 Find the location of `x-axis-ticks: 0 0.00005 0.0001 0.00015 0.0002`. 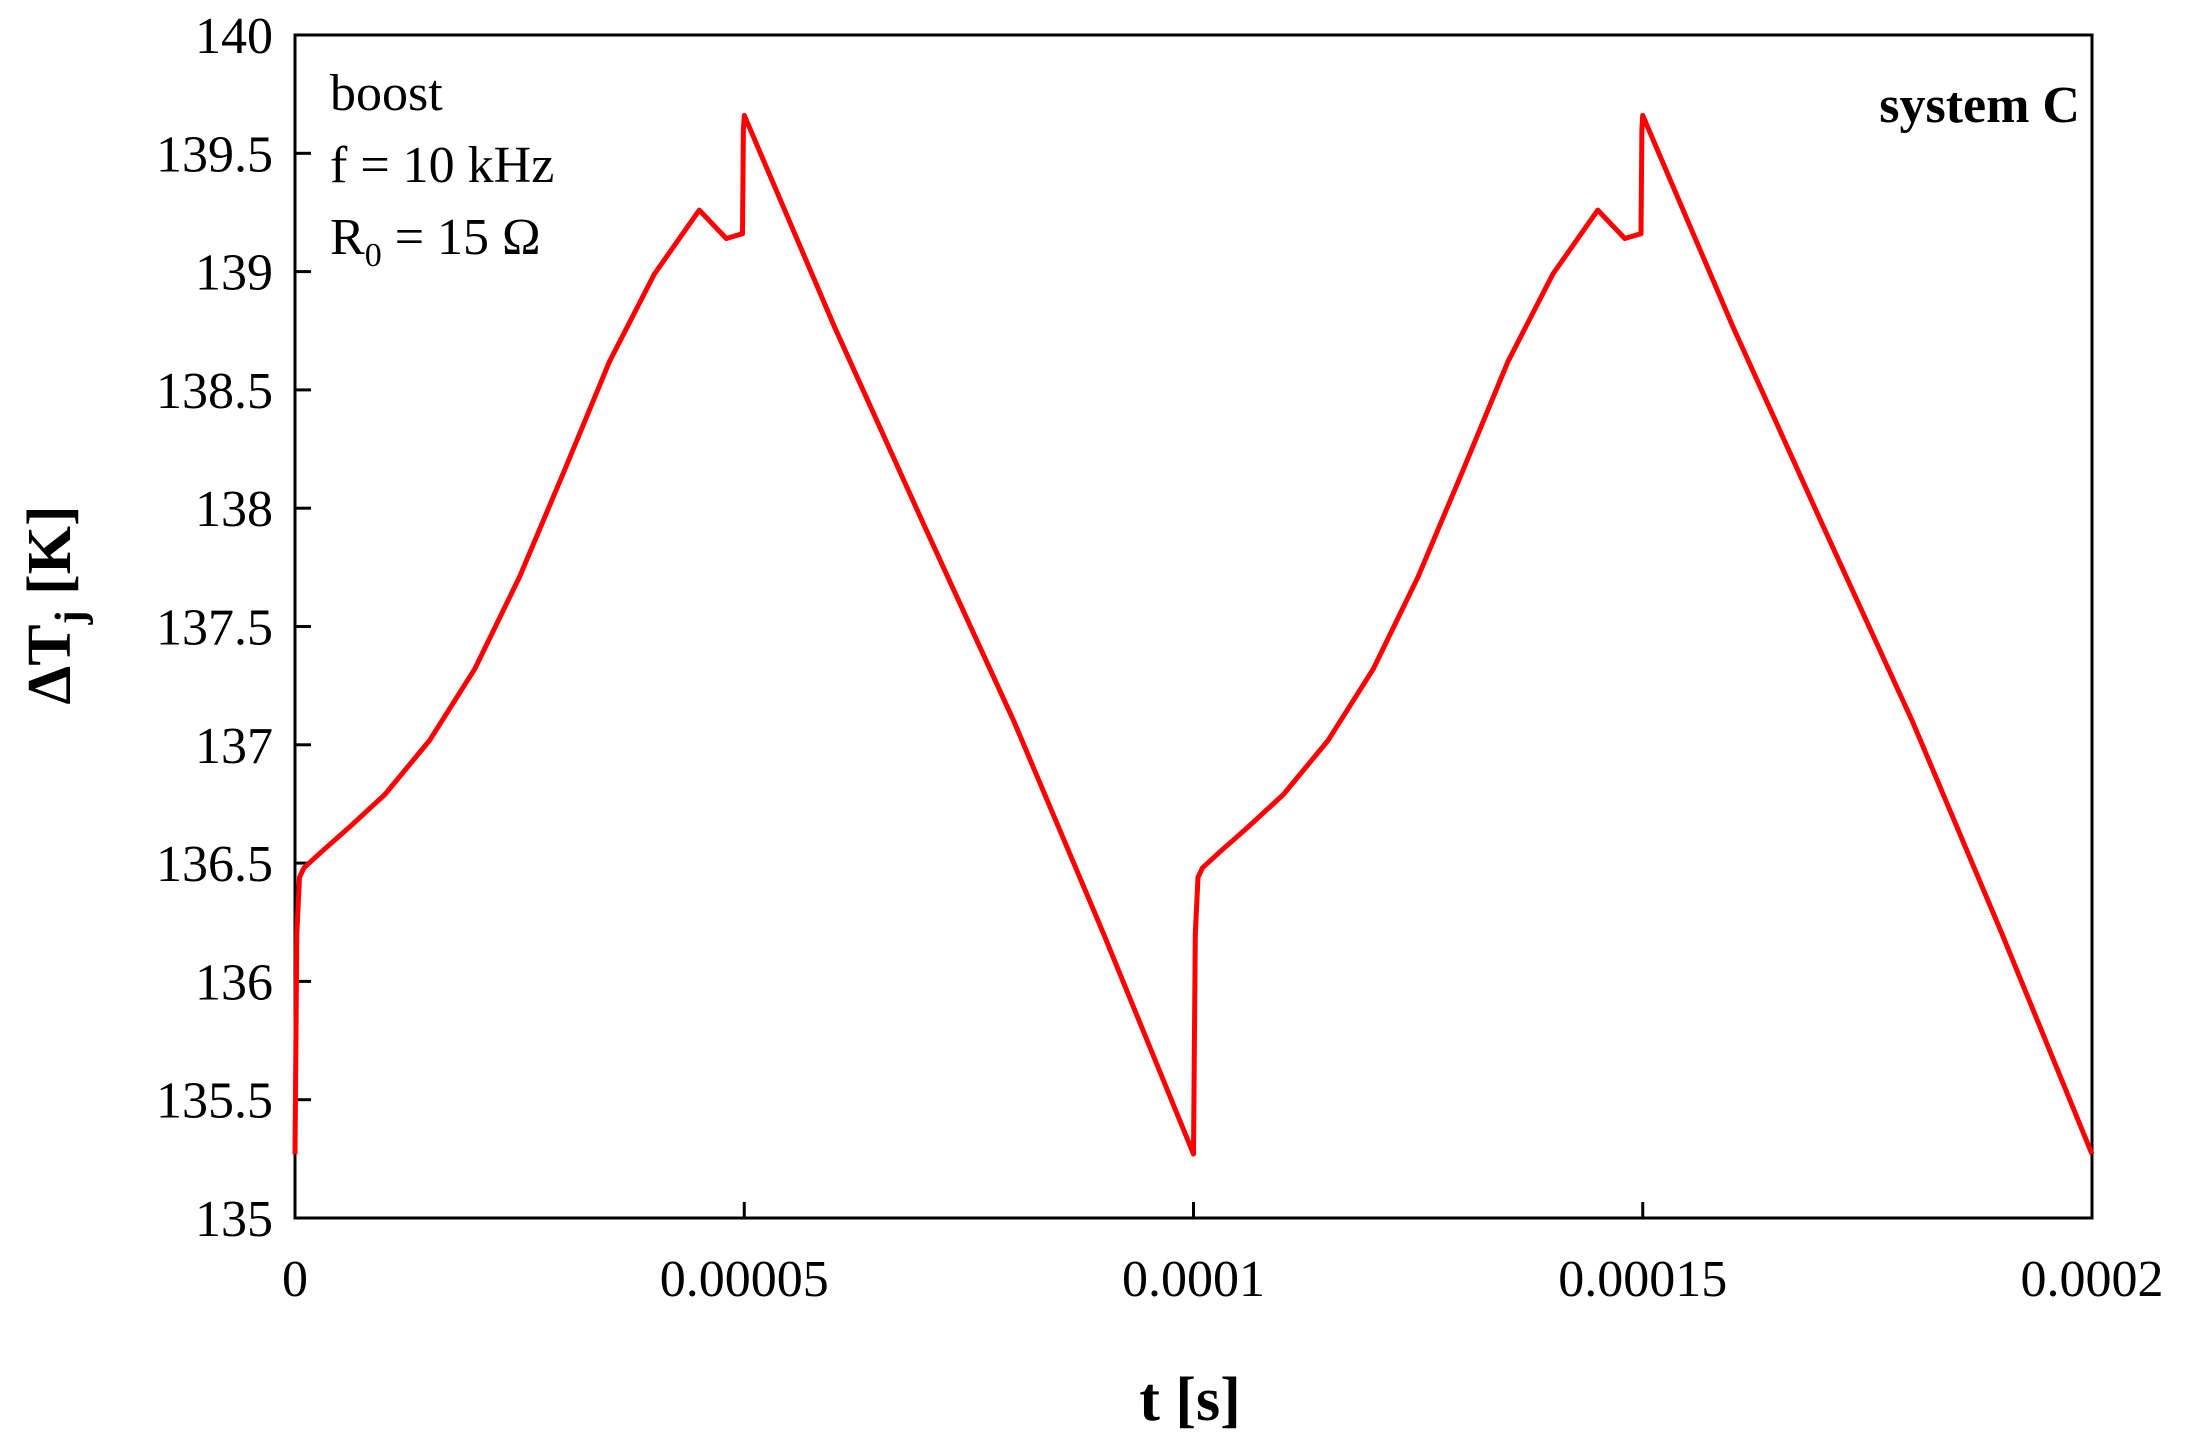

x-axis-ticks: 0 0.00005 0.0001 0.00015 0.0002 is located at coordinates (1223, 1255).